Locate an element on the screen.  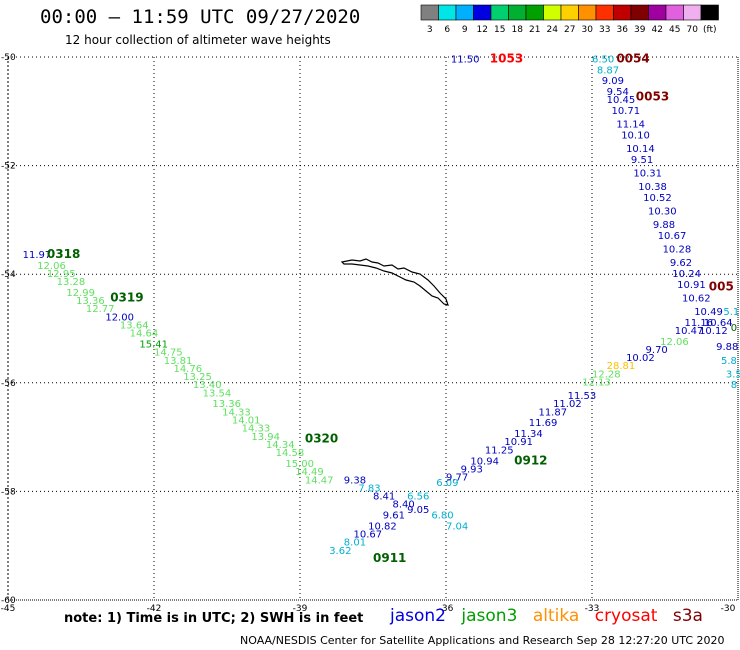
legend-item-altika: altika is located at coordinates (556, 616).